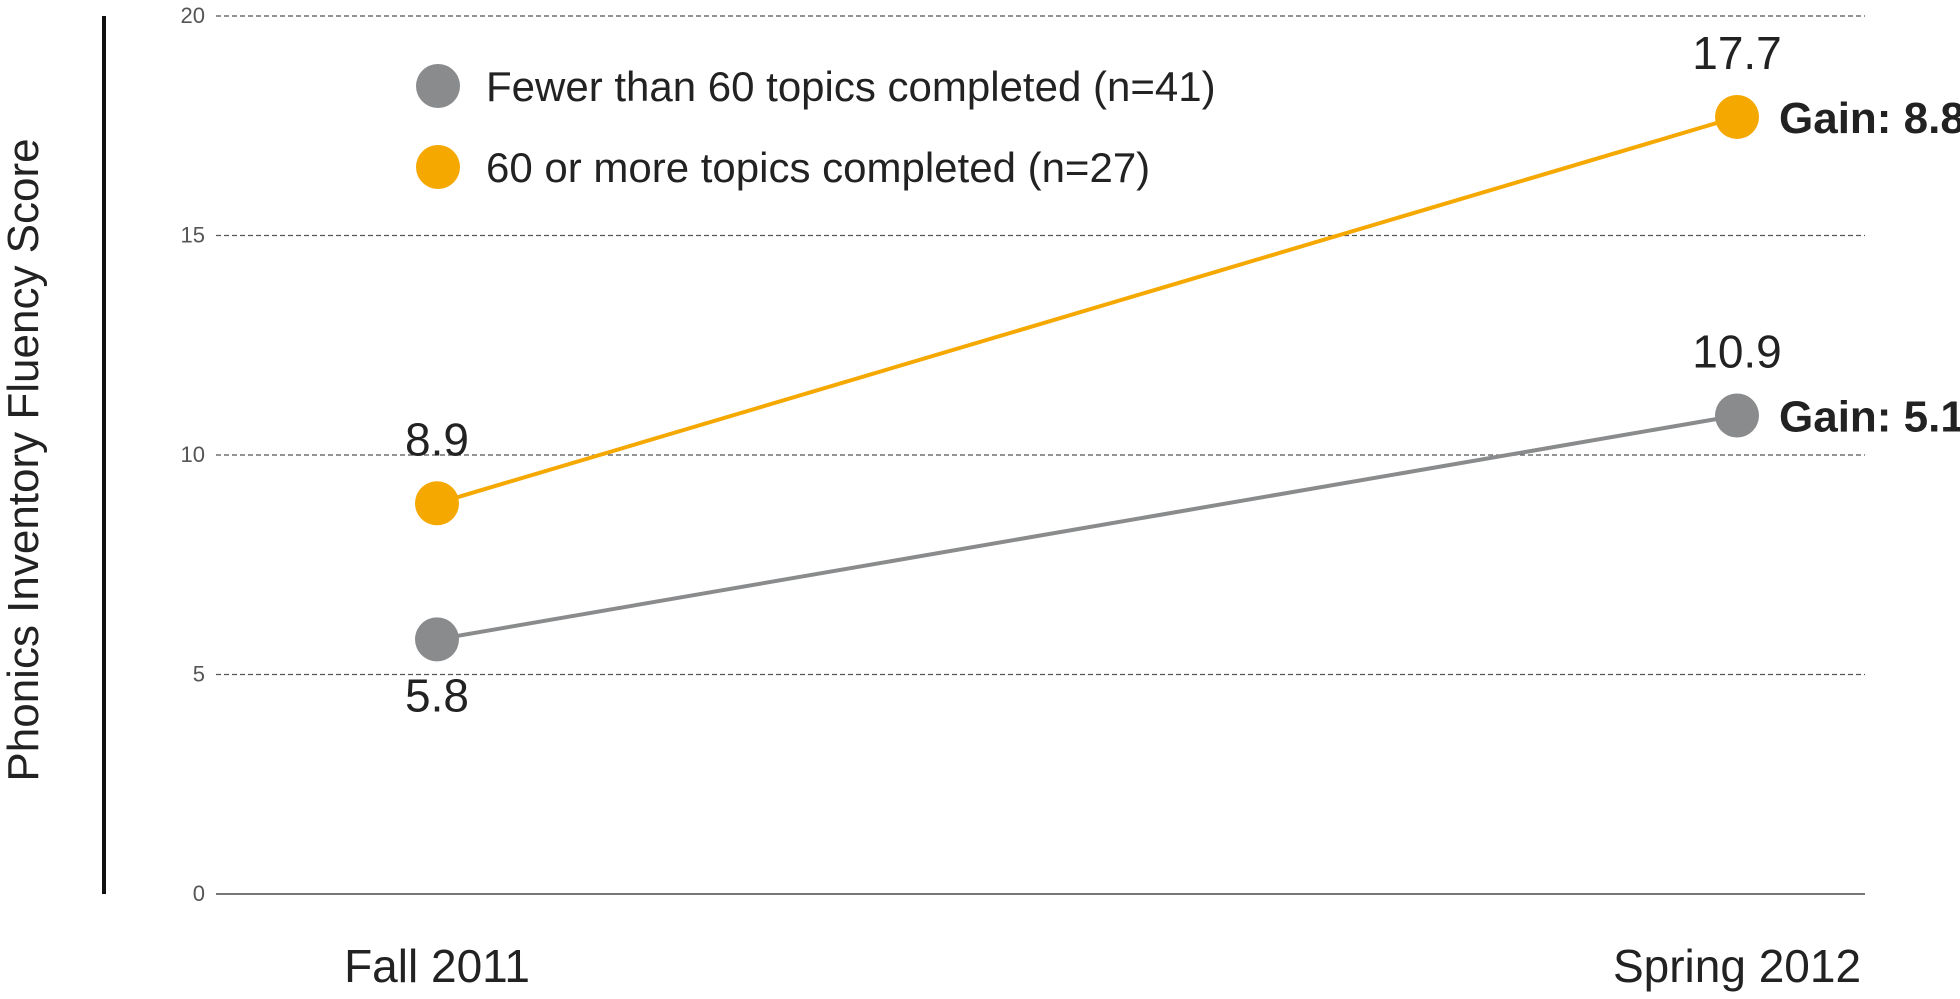 This screenshot has width=1960, height=999. I want to click on x-tick-label: Fall 2011, so click(437, 966).